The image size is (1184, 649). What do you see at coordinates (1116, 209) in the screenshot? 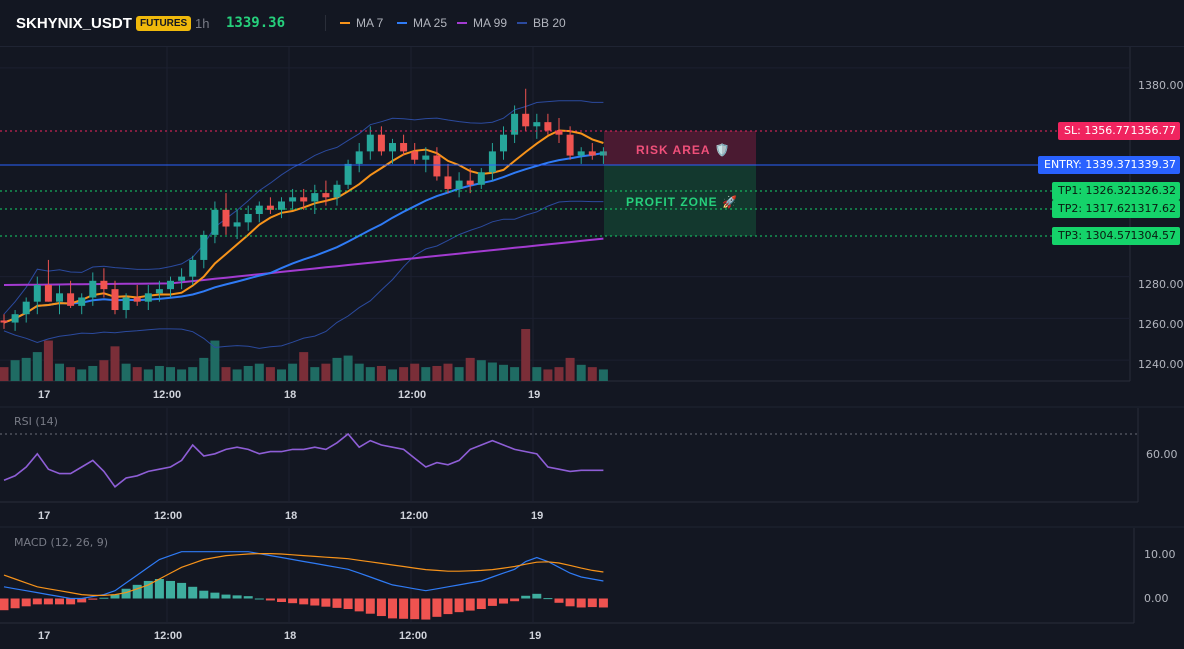
I see `take-profit-2-tag: TP2: 1317.62 1317.62` at bounding box center [1116, 209].